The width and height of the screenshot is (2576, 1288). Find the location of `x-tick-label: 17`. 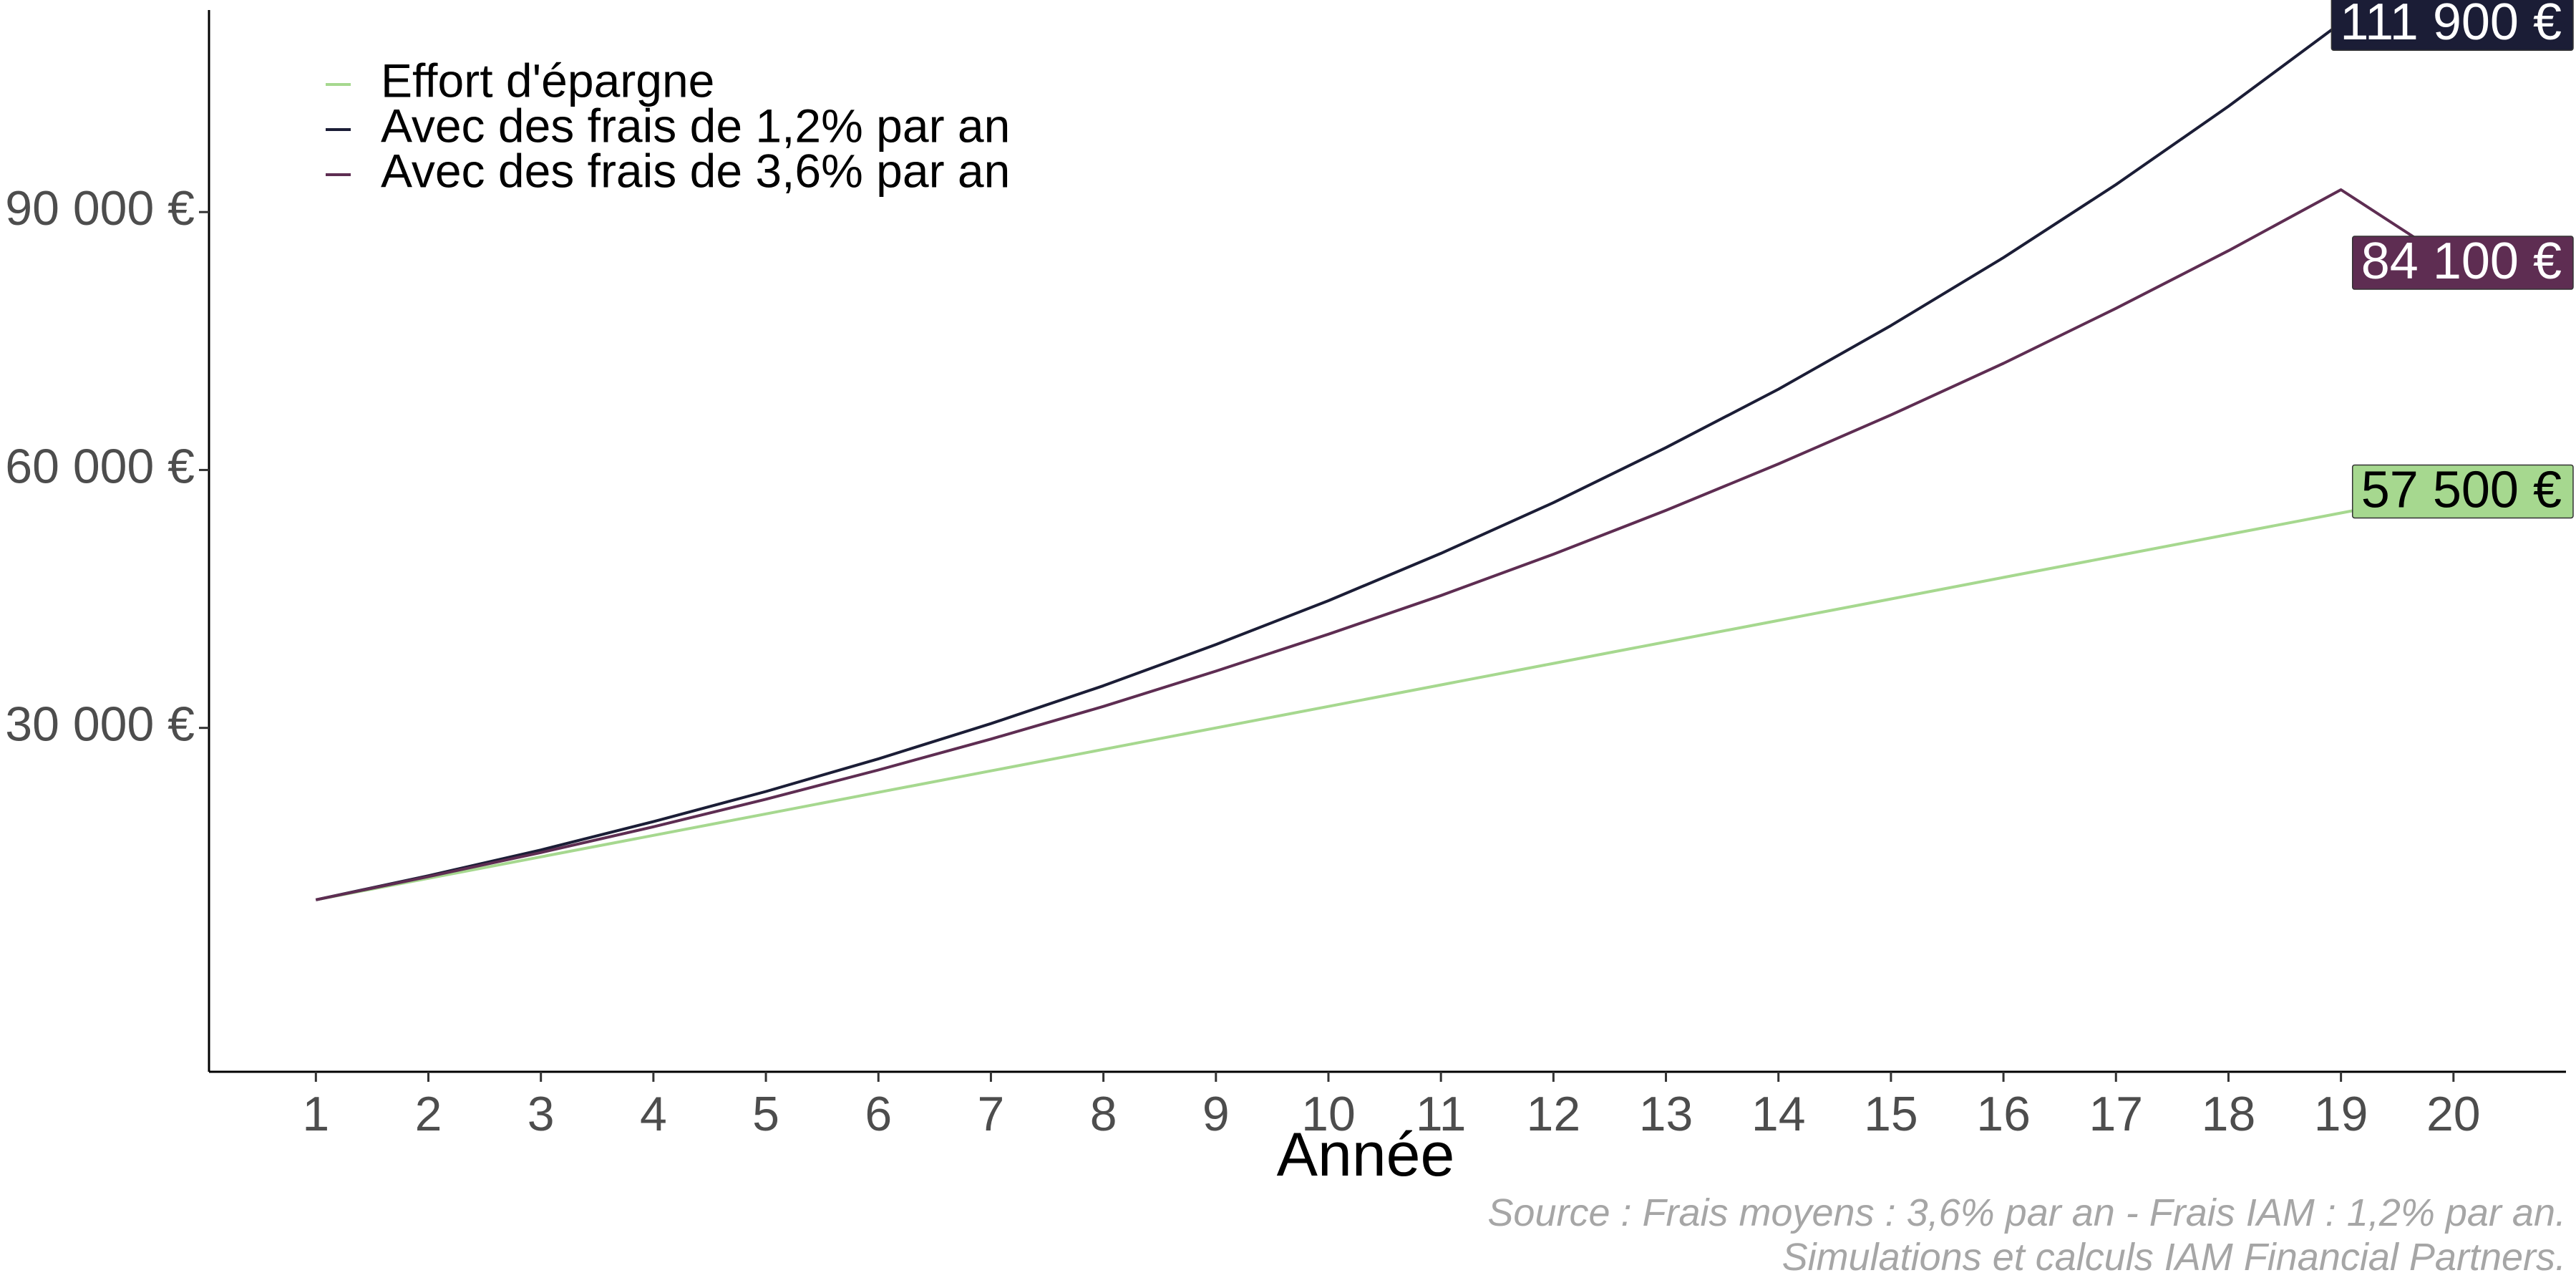

x-tick-label: 17 is located at coordinates (2116, 1114).